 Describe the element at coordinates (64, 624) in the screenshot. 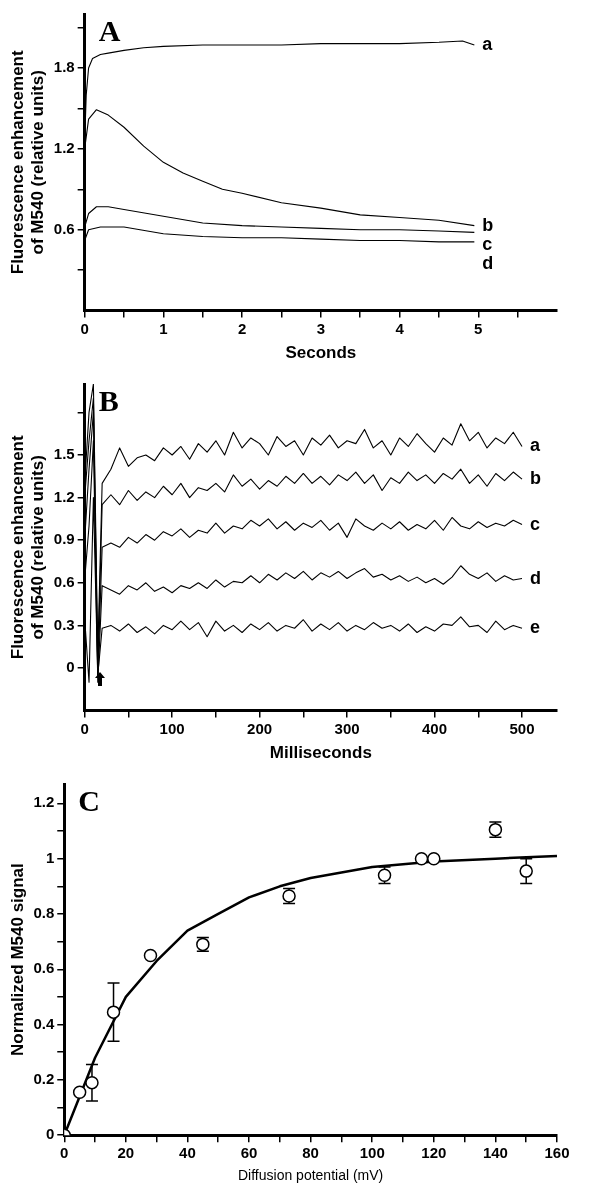

I see `y-tick-label: 0.3` at that location.